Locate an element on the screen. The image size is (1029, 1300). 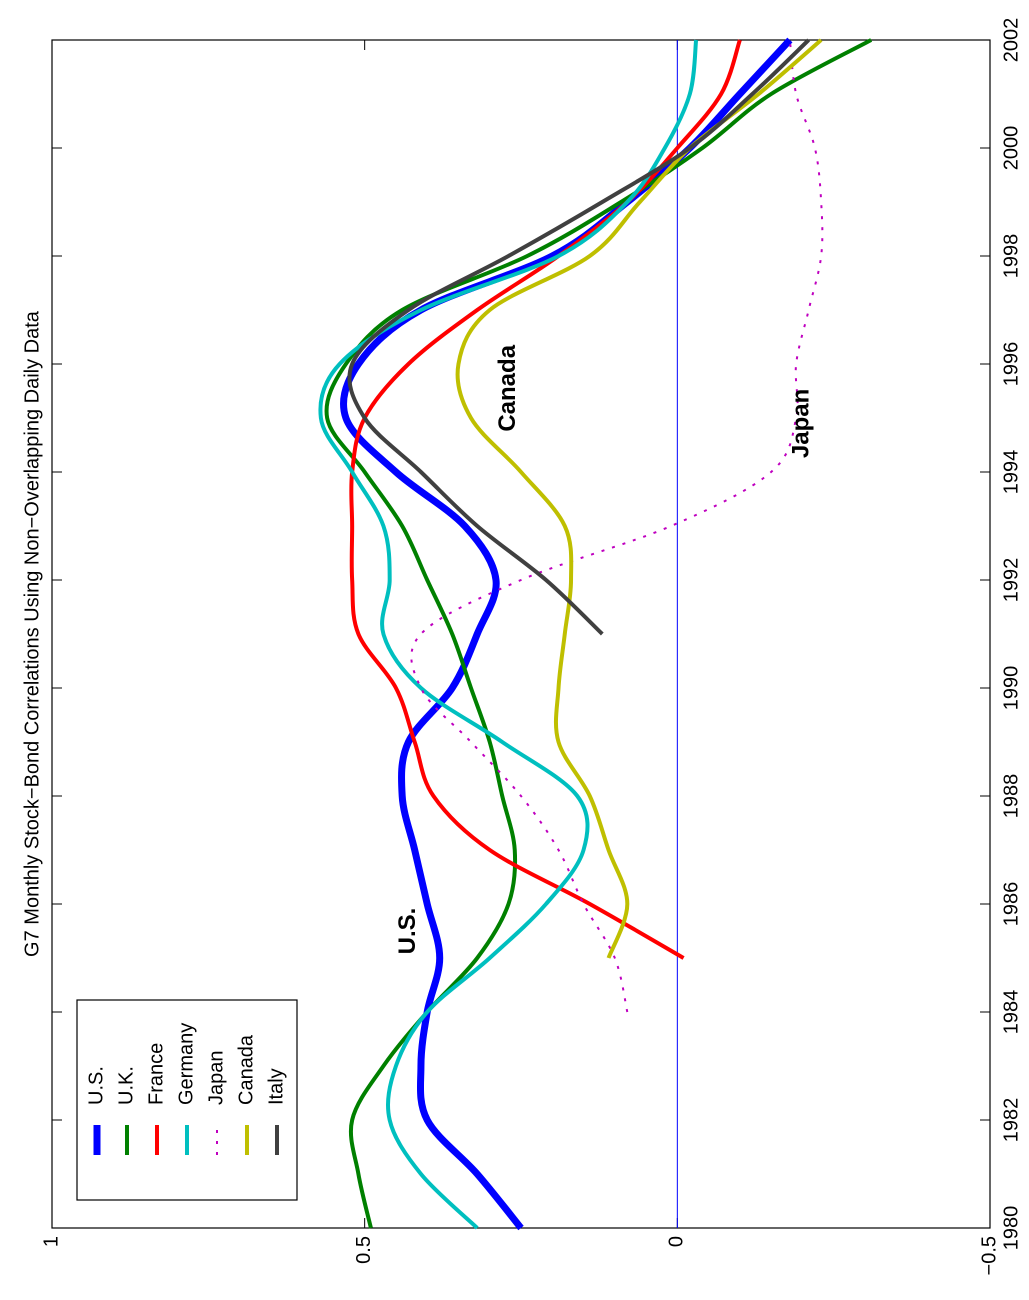
x-tick-label: 1990 is located at coordinates (1011, 688).